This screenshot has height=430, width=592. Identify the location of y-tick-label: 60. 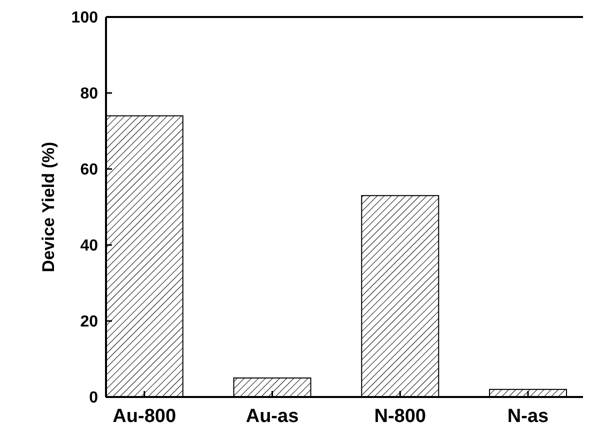
(89, 170).